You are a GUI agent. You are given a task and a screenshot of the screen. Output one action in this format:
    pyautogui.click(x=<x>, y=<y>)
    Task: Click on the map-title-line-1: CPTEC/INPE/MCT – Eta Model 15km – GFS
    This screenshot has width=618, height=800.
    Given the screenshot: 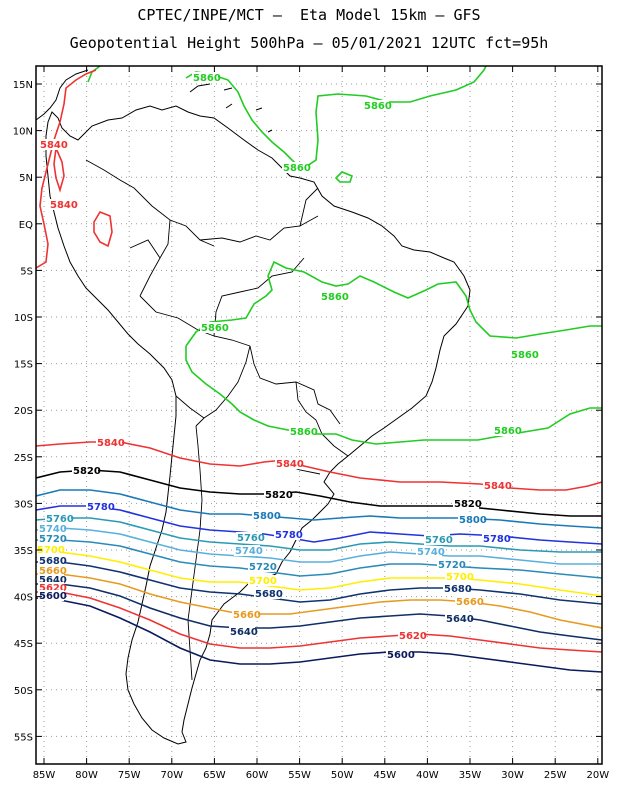 What is the action you would take?
    pyautogui.click(x=309, y=15)
    